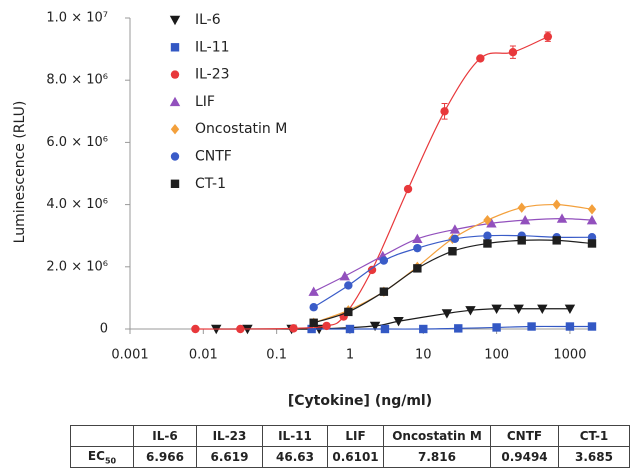 The width and height of the screenshot is (639, 474). Describe the element at coordinates (241, 129) in the screenshot. I see `legend-label: Oncostatin M` at that location.